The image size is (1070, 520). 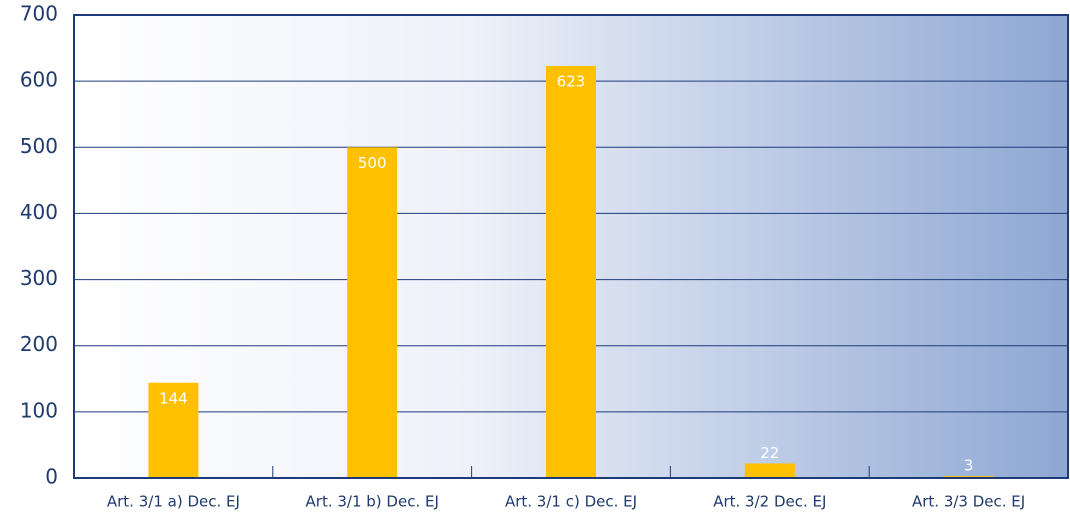 I want to click on data-label: 500, so click(x=372, y=163).